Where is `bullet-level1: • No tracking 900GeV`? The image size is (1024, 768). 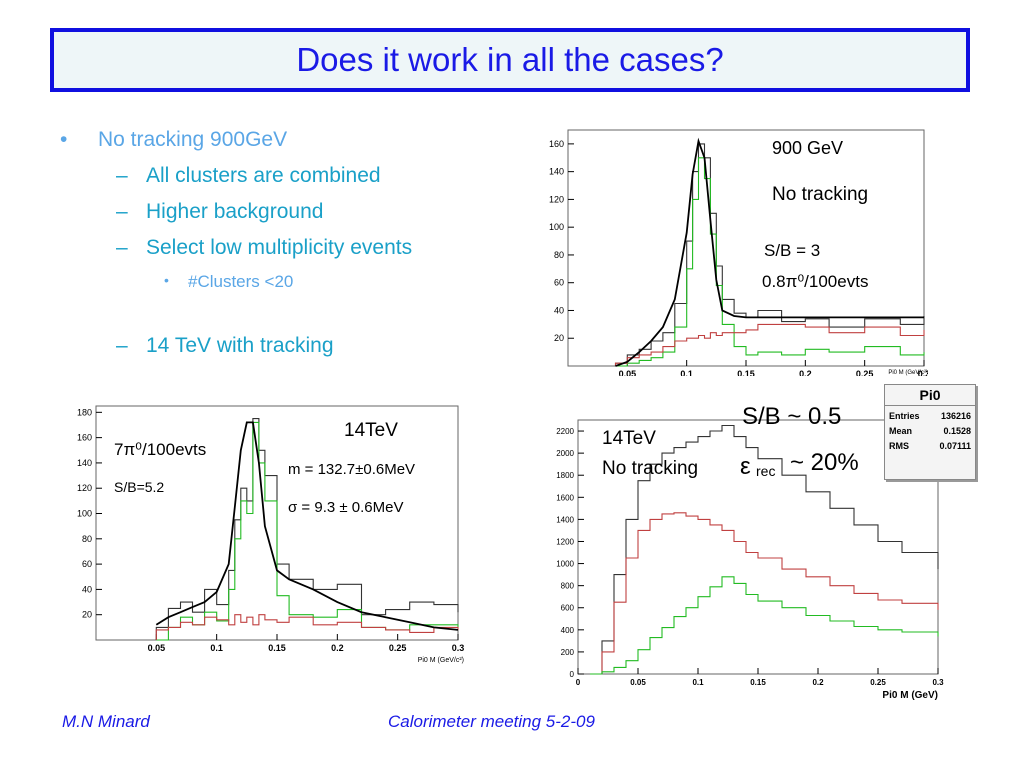 bullet-level1: • No tracking 900GeV is located at coordinates (293, 140).